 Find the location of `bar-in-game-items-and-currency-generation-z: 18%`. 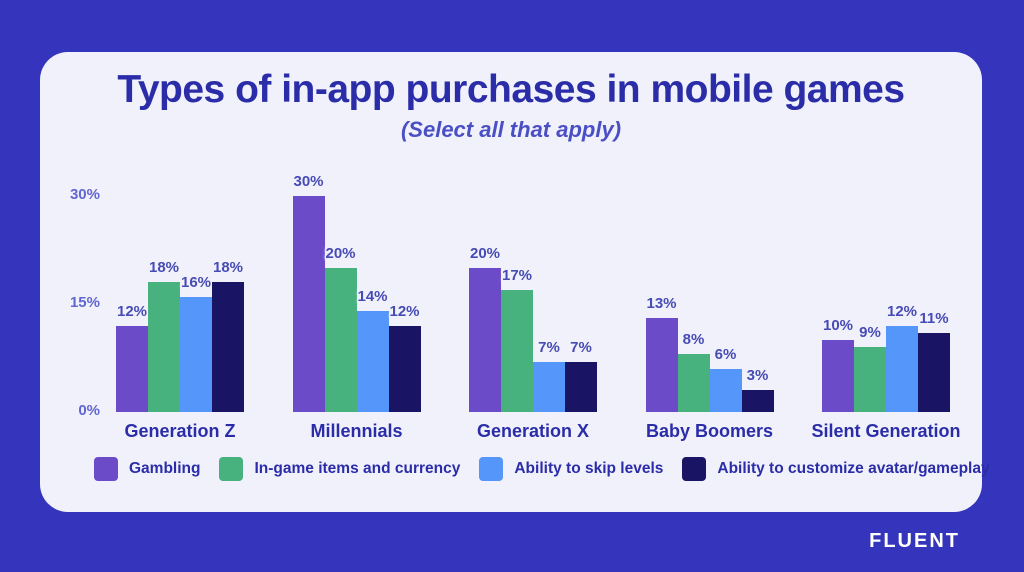

bar-in-game-items-and-currency-generation-z: 18% is located at coordinates (164, 335).